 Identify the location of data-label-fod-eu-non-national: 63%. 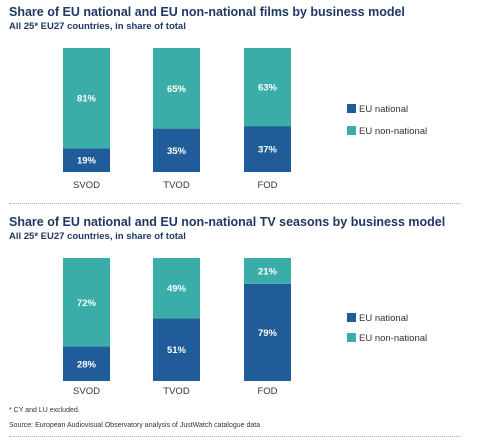
(268, 88).